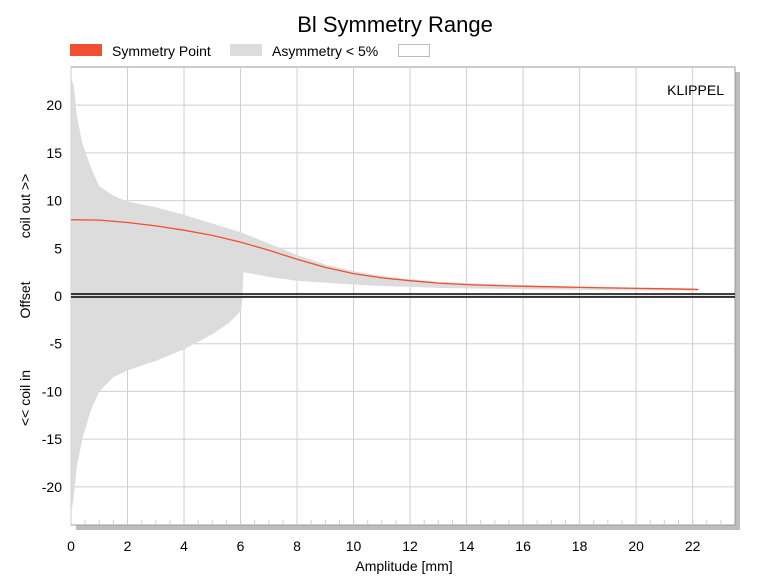 The height and width of the screenshot is (588, 765). Describe the element at coordinates (54, 153) in the screenshot. I see `y-tick-label: 15` at that location.